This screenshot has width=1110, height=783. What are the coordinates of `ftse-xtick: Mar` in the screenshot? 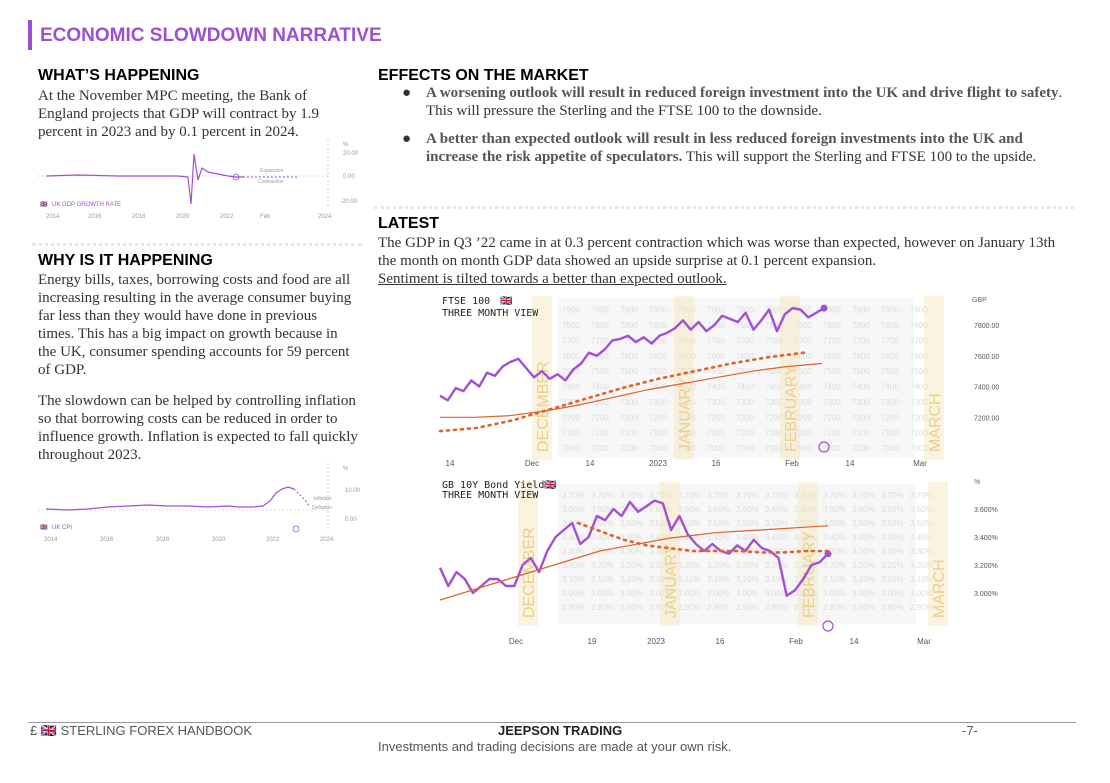 It's located at (920, 463).